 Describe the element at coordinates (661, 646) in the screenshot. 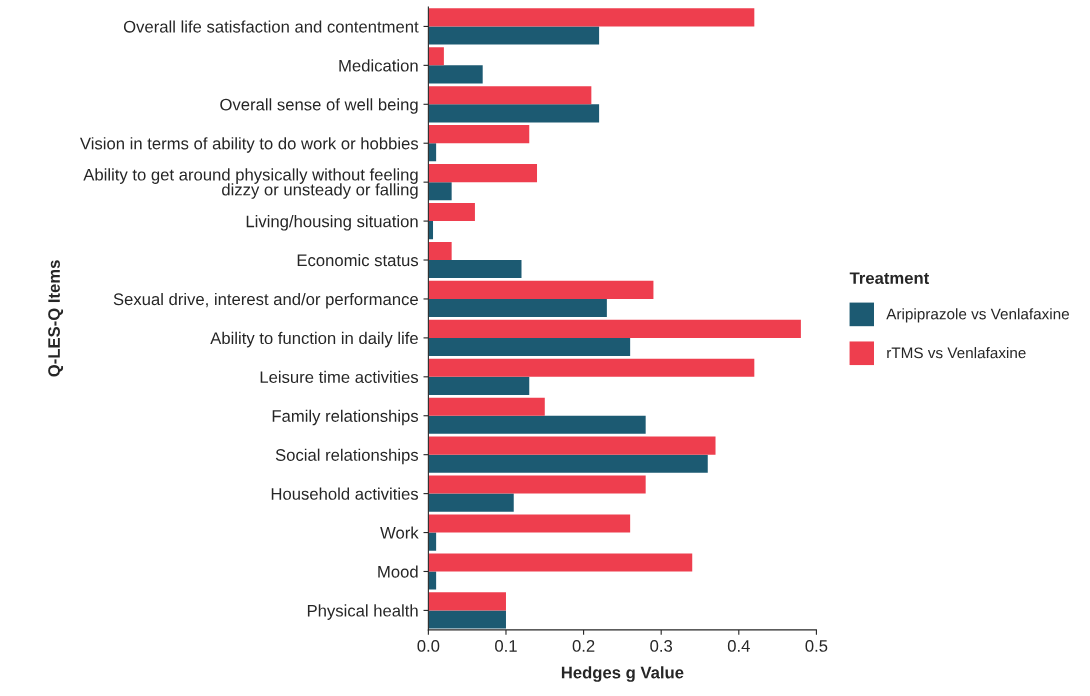

I see `x-tick-label: 0.3` at that location.